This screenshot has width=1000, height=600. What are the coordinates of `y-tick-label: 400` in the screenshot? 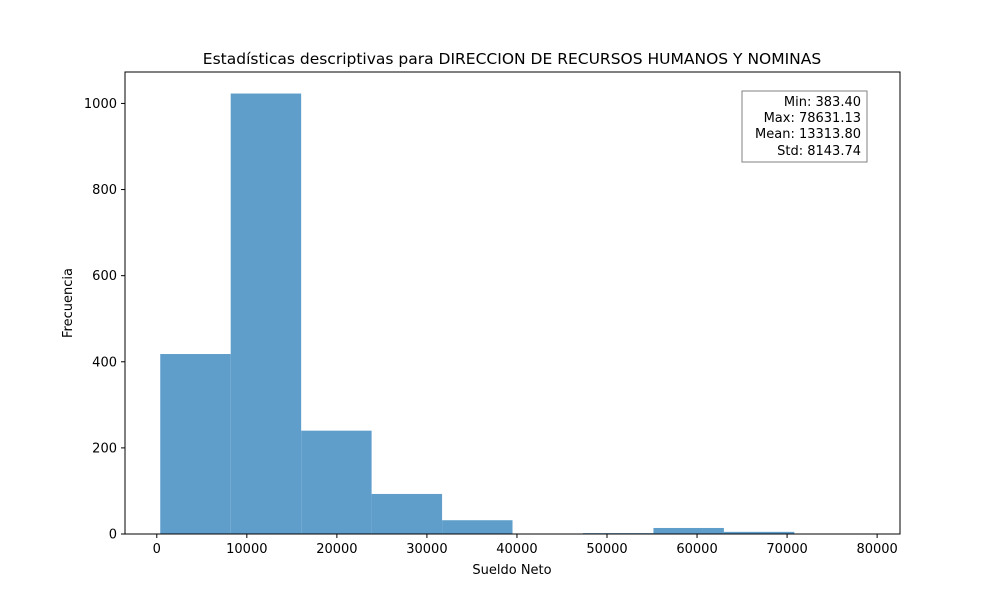 It's located at (104, 362).